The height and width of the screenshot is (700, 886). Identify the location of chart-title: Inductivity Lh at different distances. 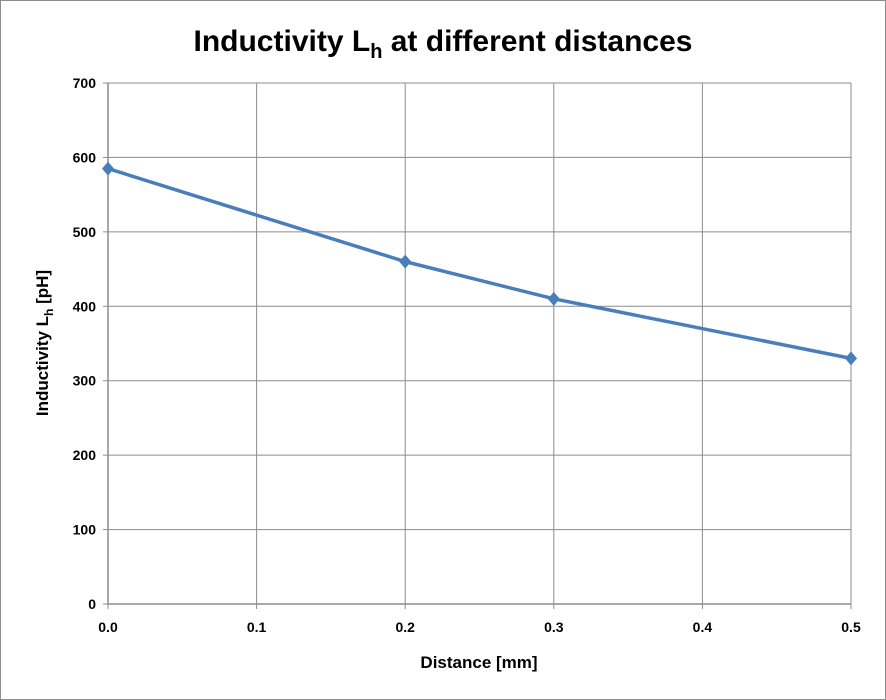
(443, 44).